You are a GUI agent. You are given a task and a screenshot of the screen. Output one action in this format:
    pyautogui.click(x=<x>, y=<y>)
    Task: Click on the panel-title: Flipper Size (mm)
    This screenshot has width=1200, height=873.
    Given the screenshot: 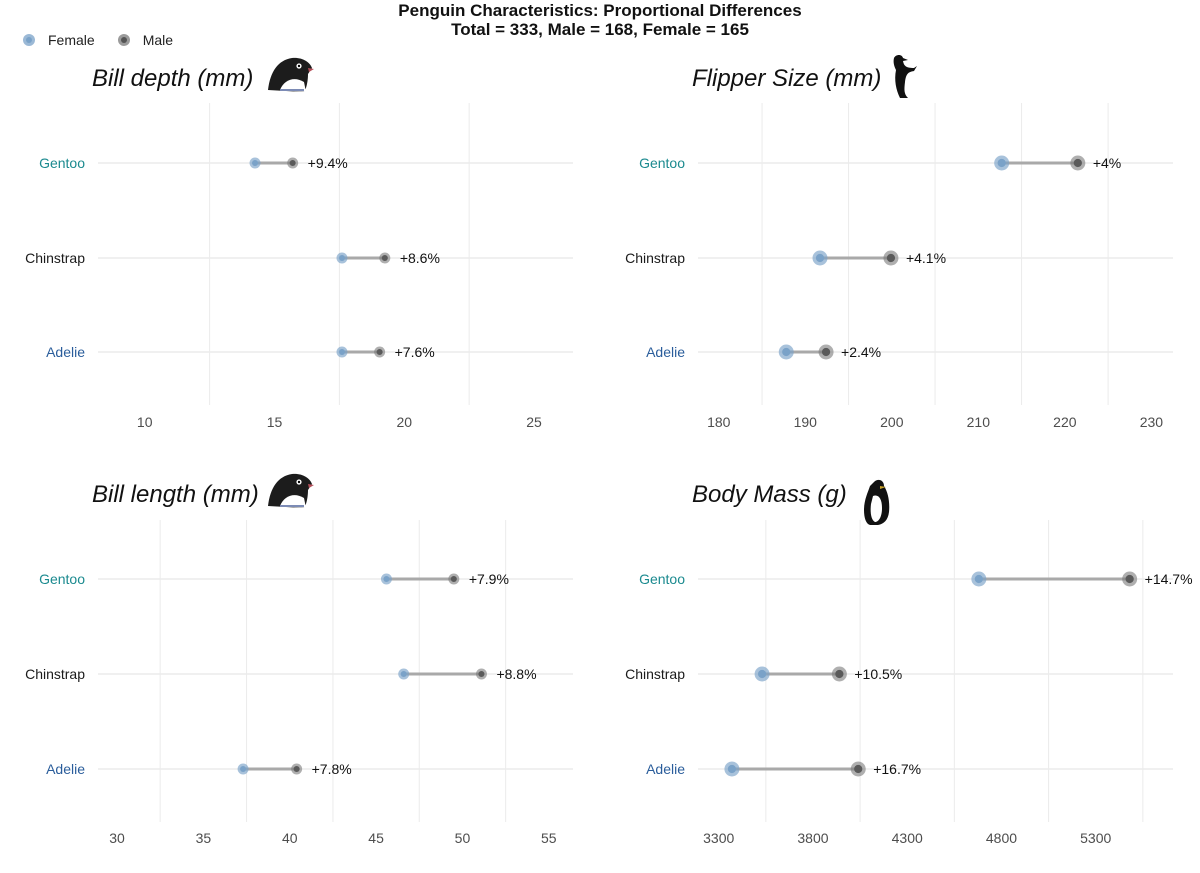 What is the action you would take?
    pyautogui.click(x=786, y=78)
    